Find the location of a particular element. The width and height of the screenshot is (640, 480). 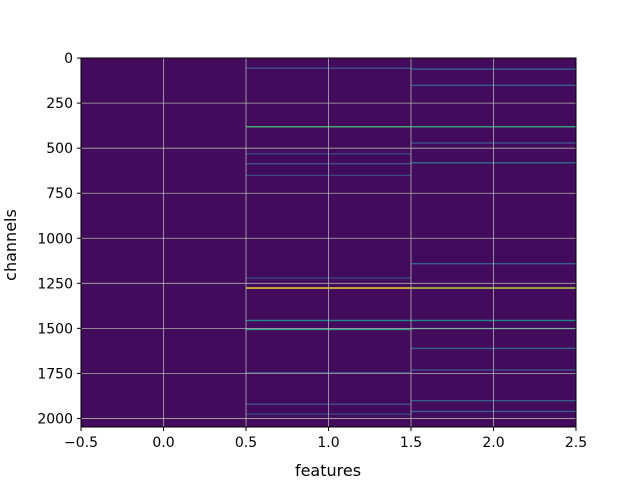

x-tick-label: 0.5 is located at coordinates (246, 443).